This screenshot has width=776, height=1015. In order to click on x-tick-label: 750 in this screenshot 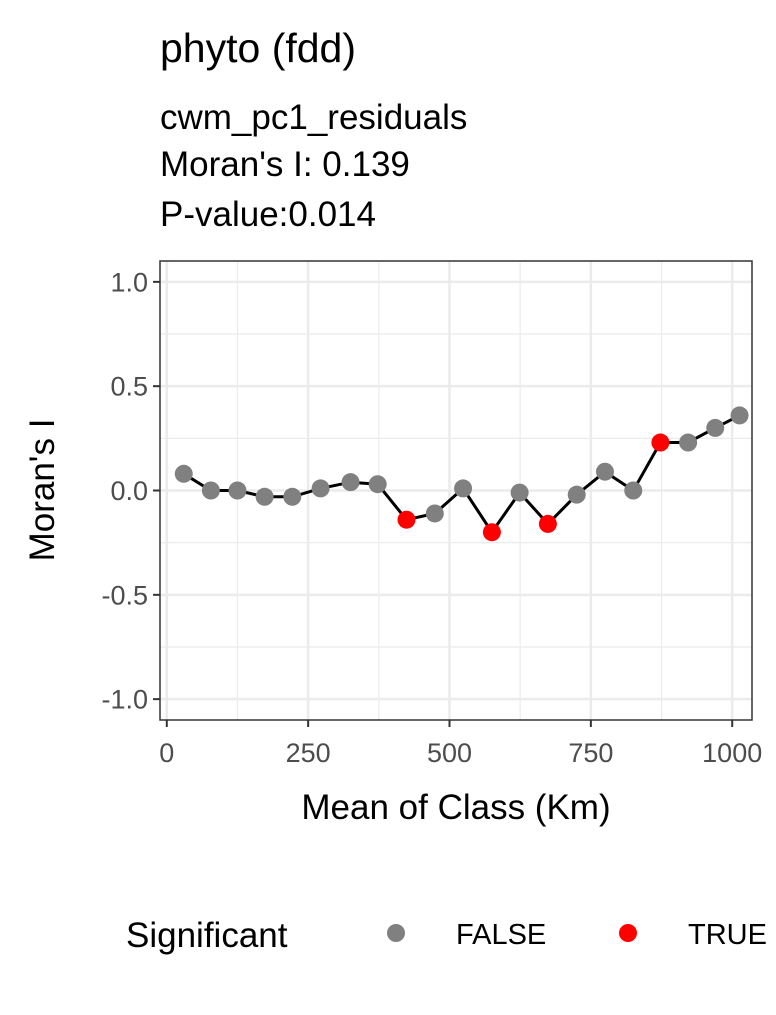, I will do `click(590, 753)`.